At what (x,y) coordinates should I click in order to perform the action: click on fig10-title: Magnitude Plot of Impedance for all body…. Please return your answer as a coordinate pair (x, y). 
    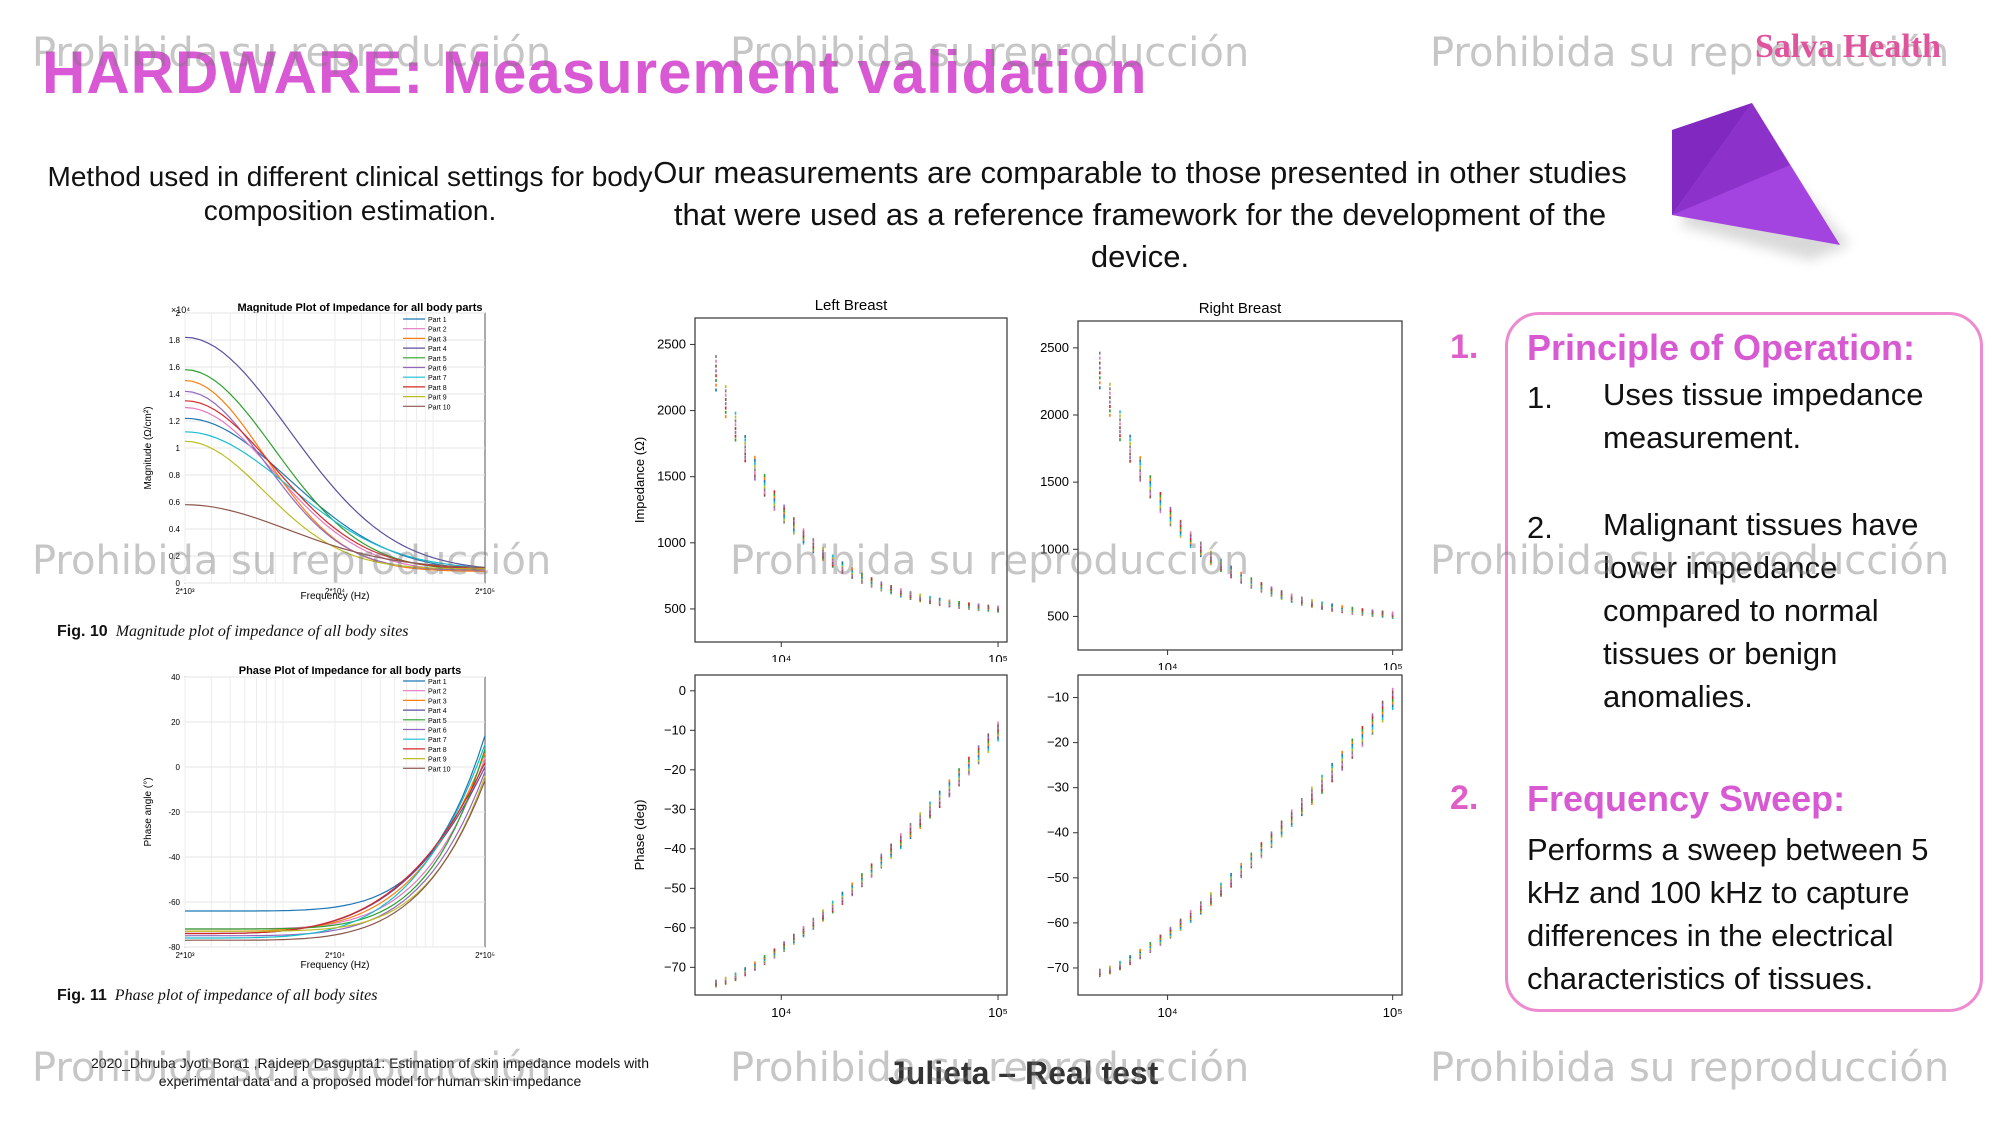
    Looking at the image, I should click on (359, 308).